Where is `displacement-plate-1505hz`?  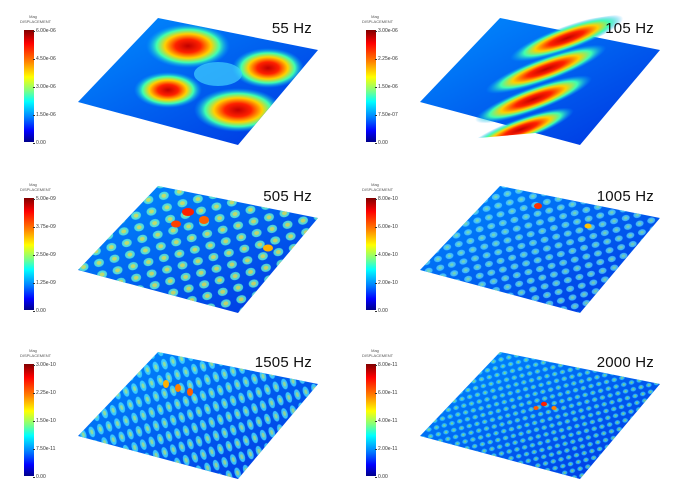
displacement-plate-1505hz is located at coordinates (198, 415).